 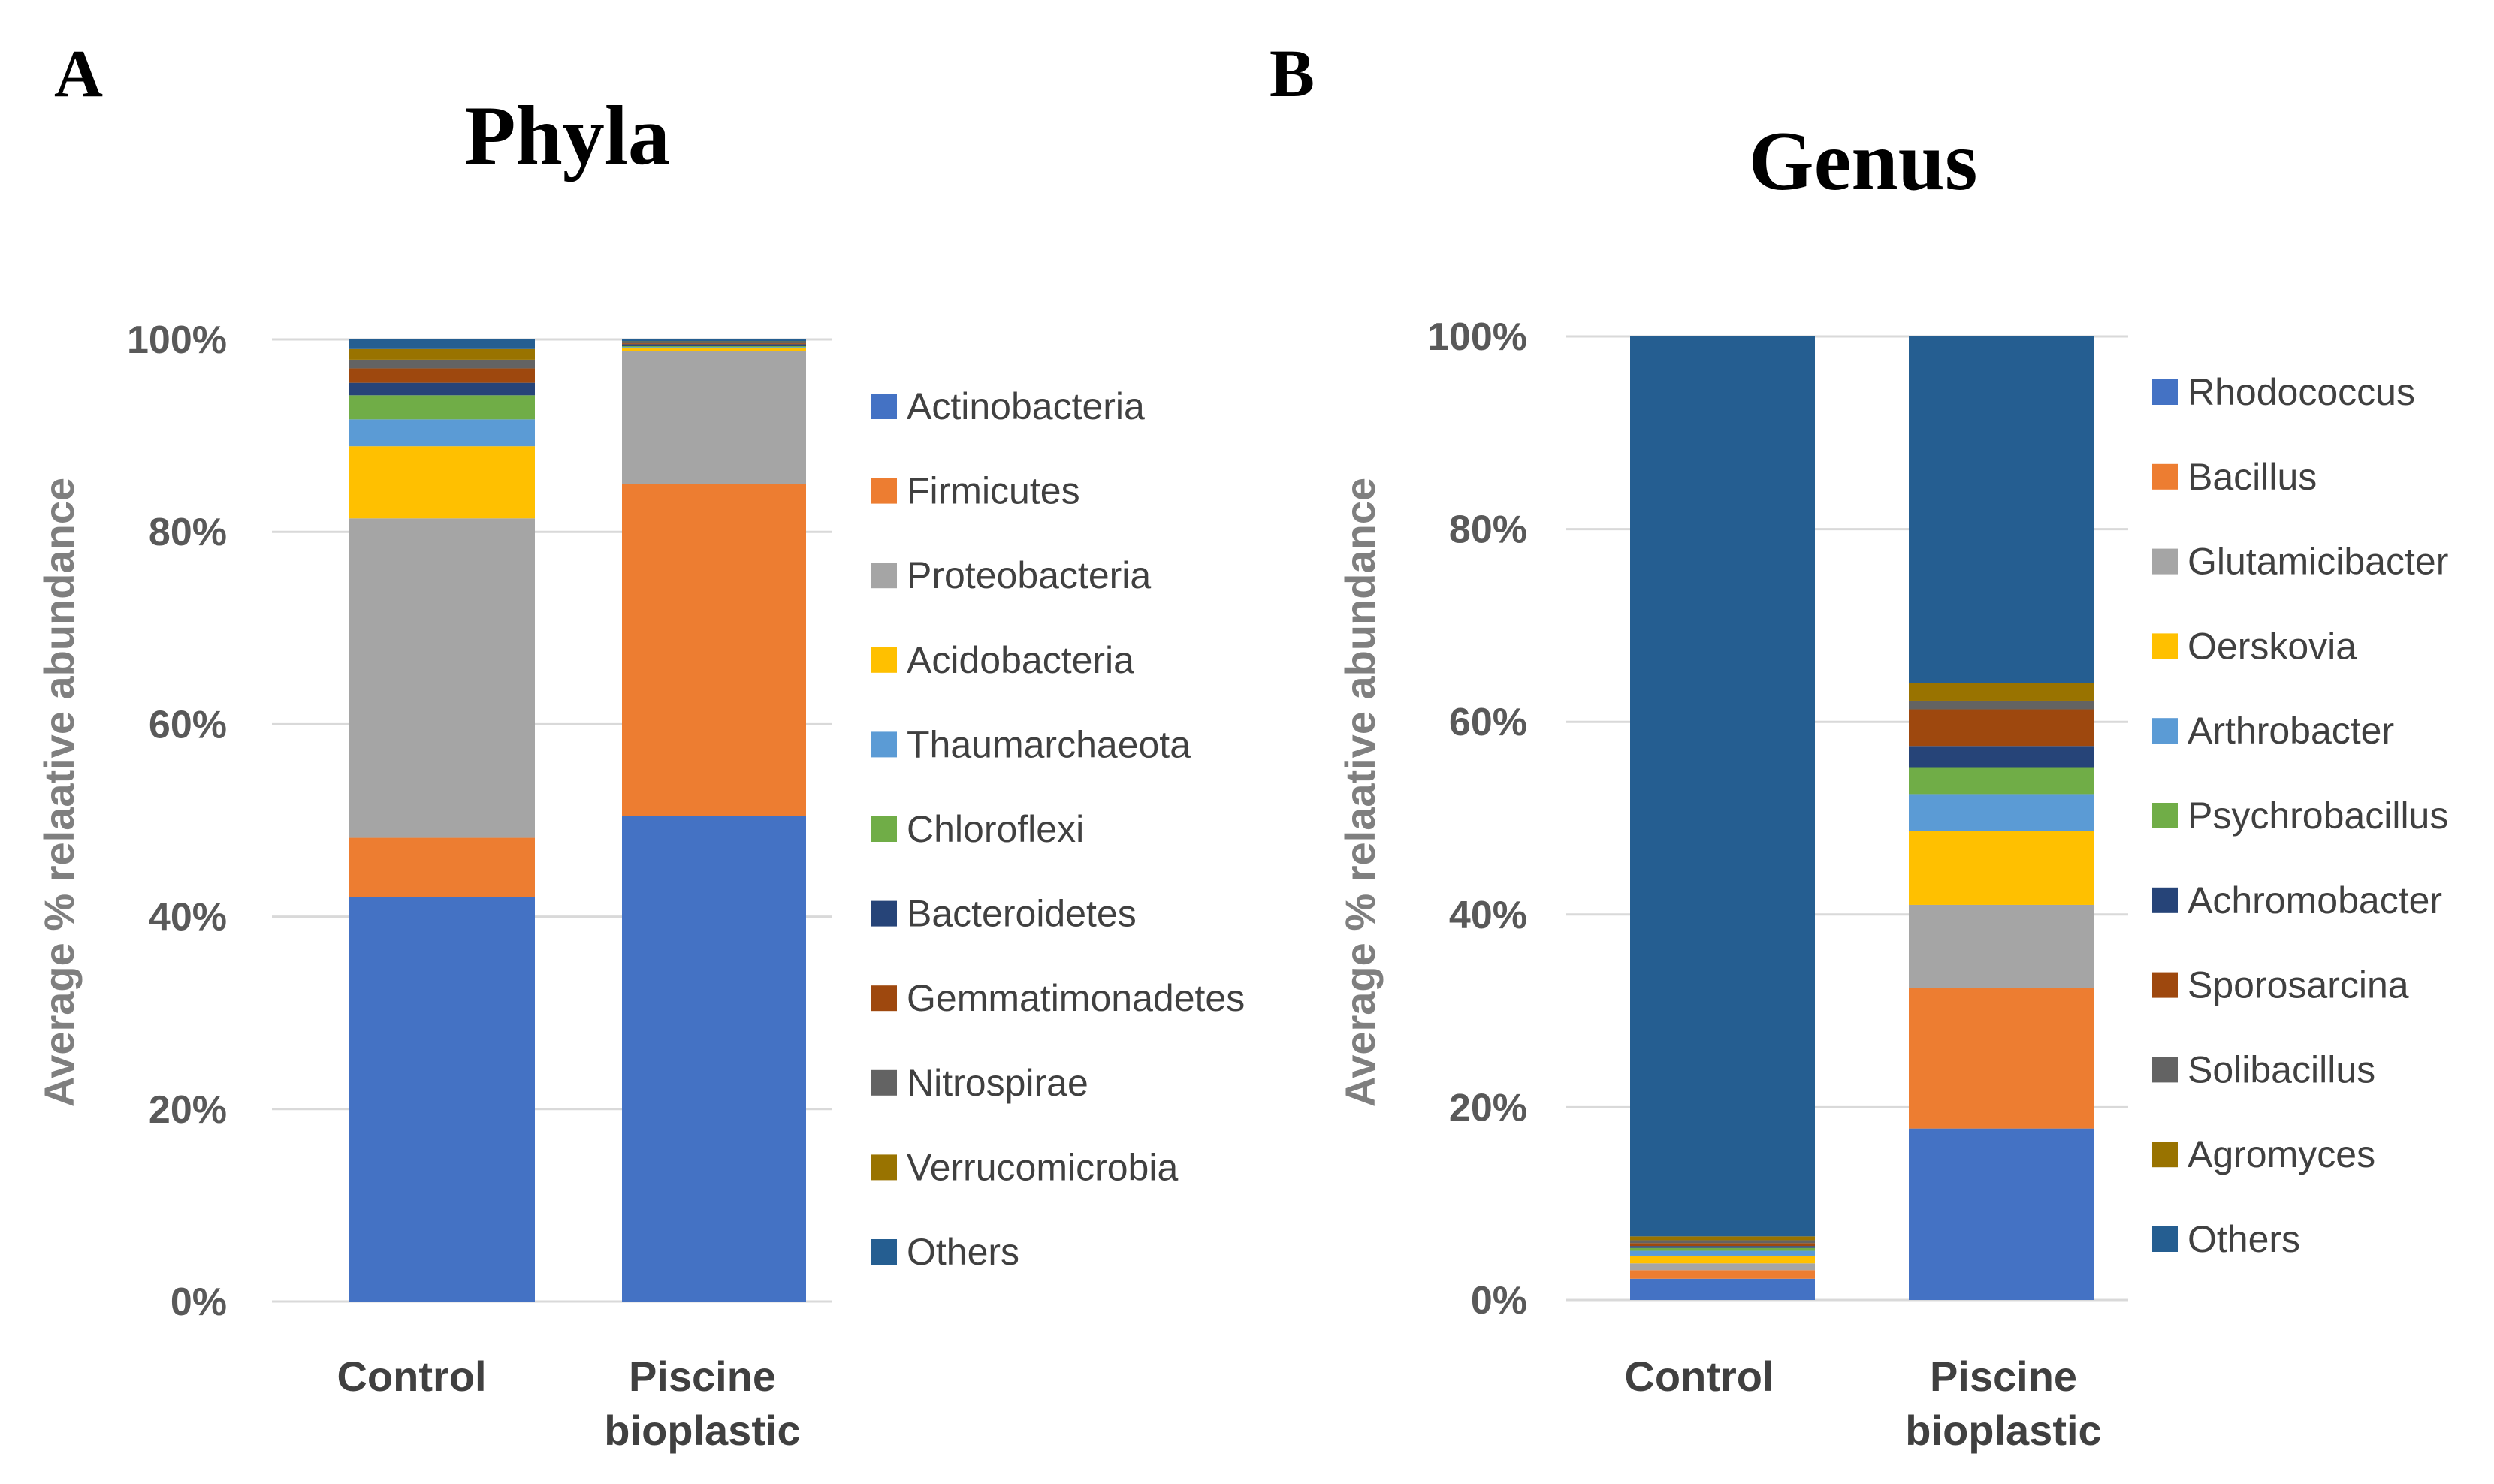 What do you see at coordinates (79, 74) in the screenshot?
I see `panel-letter-a: A` at bounding box center [79, 74].